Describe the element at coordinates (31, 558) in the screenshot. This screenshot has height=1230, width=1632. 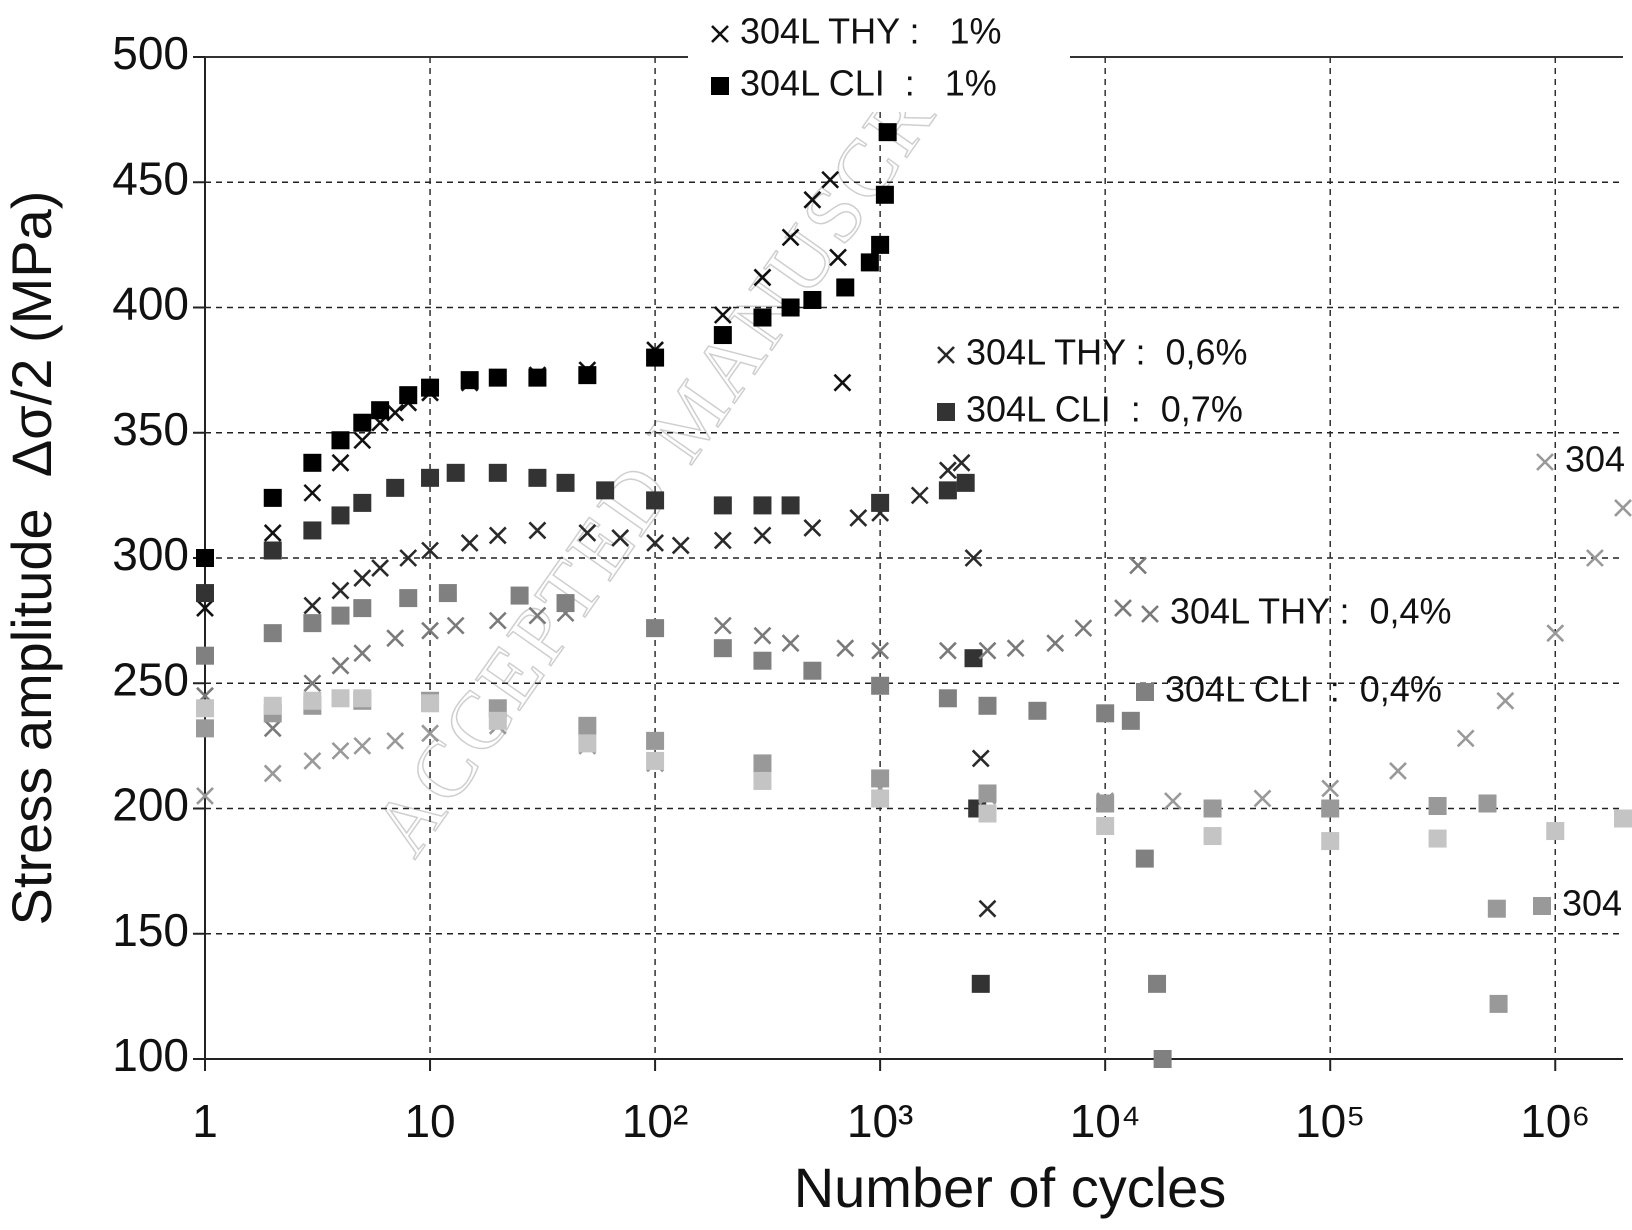
I see `y-axis-title: Stress amplitude Δσ/2 (MPa)` at that location.